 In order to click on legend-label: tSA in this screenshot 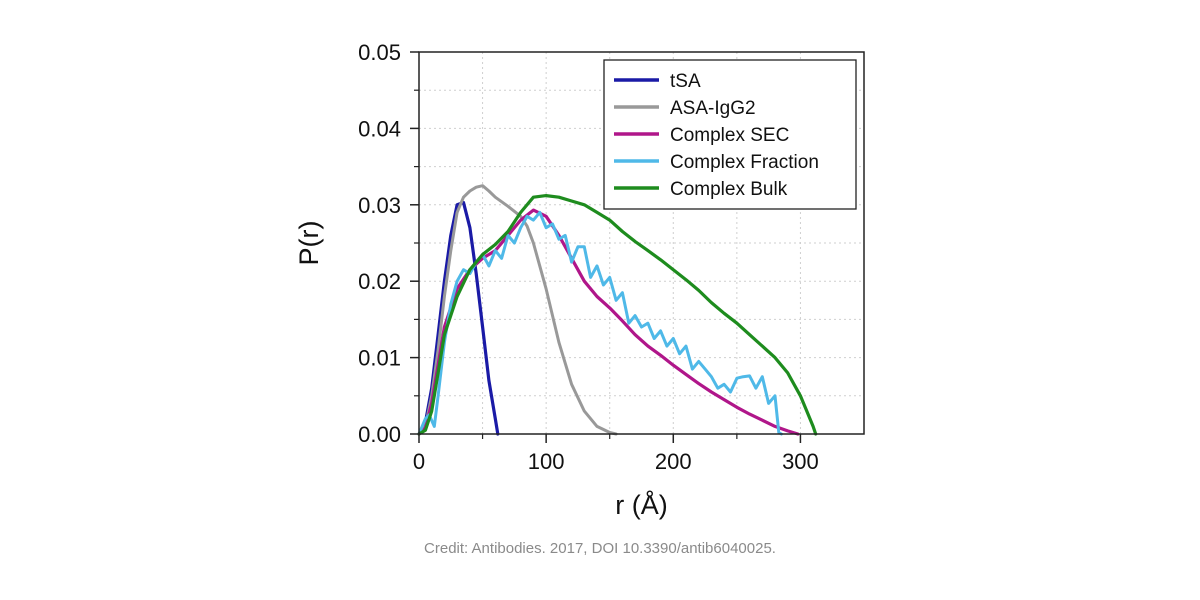, I will do `click(685, 81)`.